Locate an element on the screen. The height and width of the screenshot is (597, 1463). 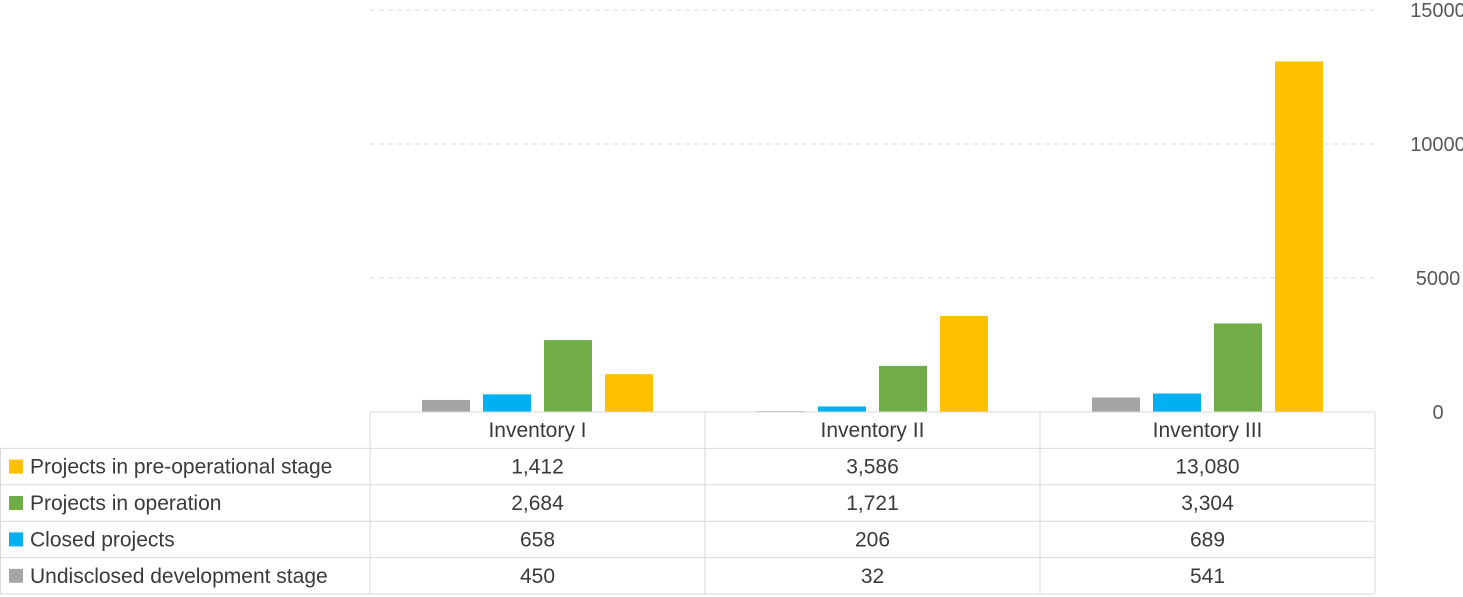
data-label: 541 is located at coordinates (1207, 576).